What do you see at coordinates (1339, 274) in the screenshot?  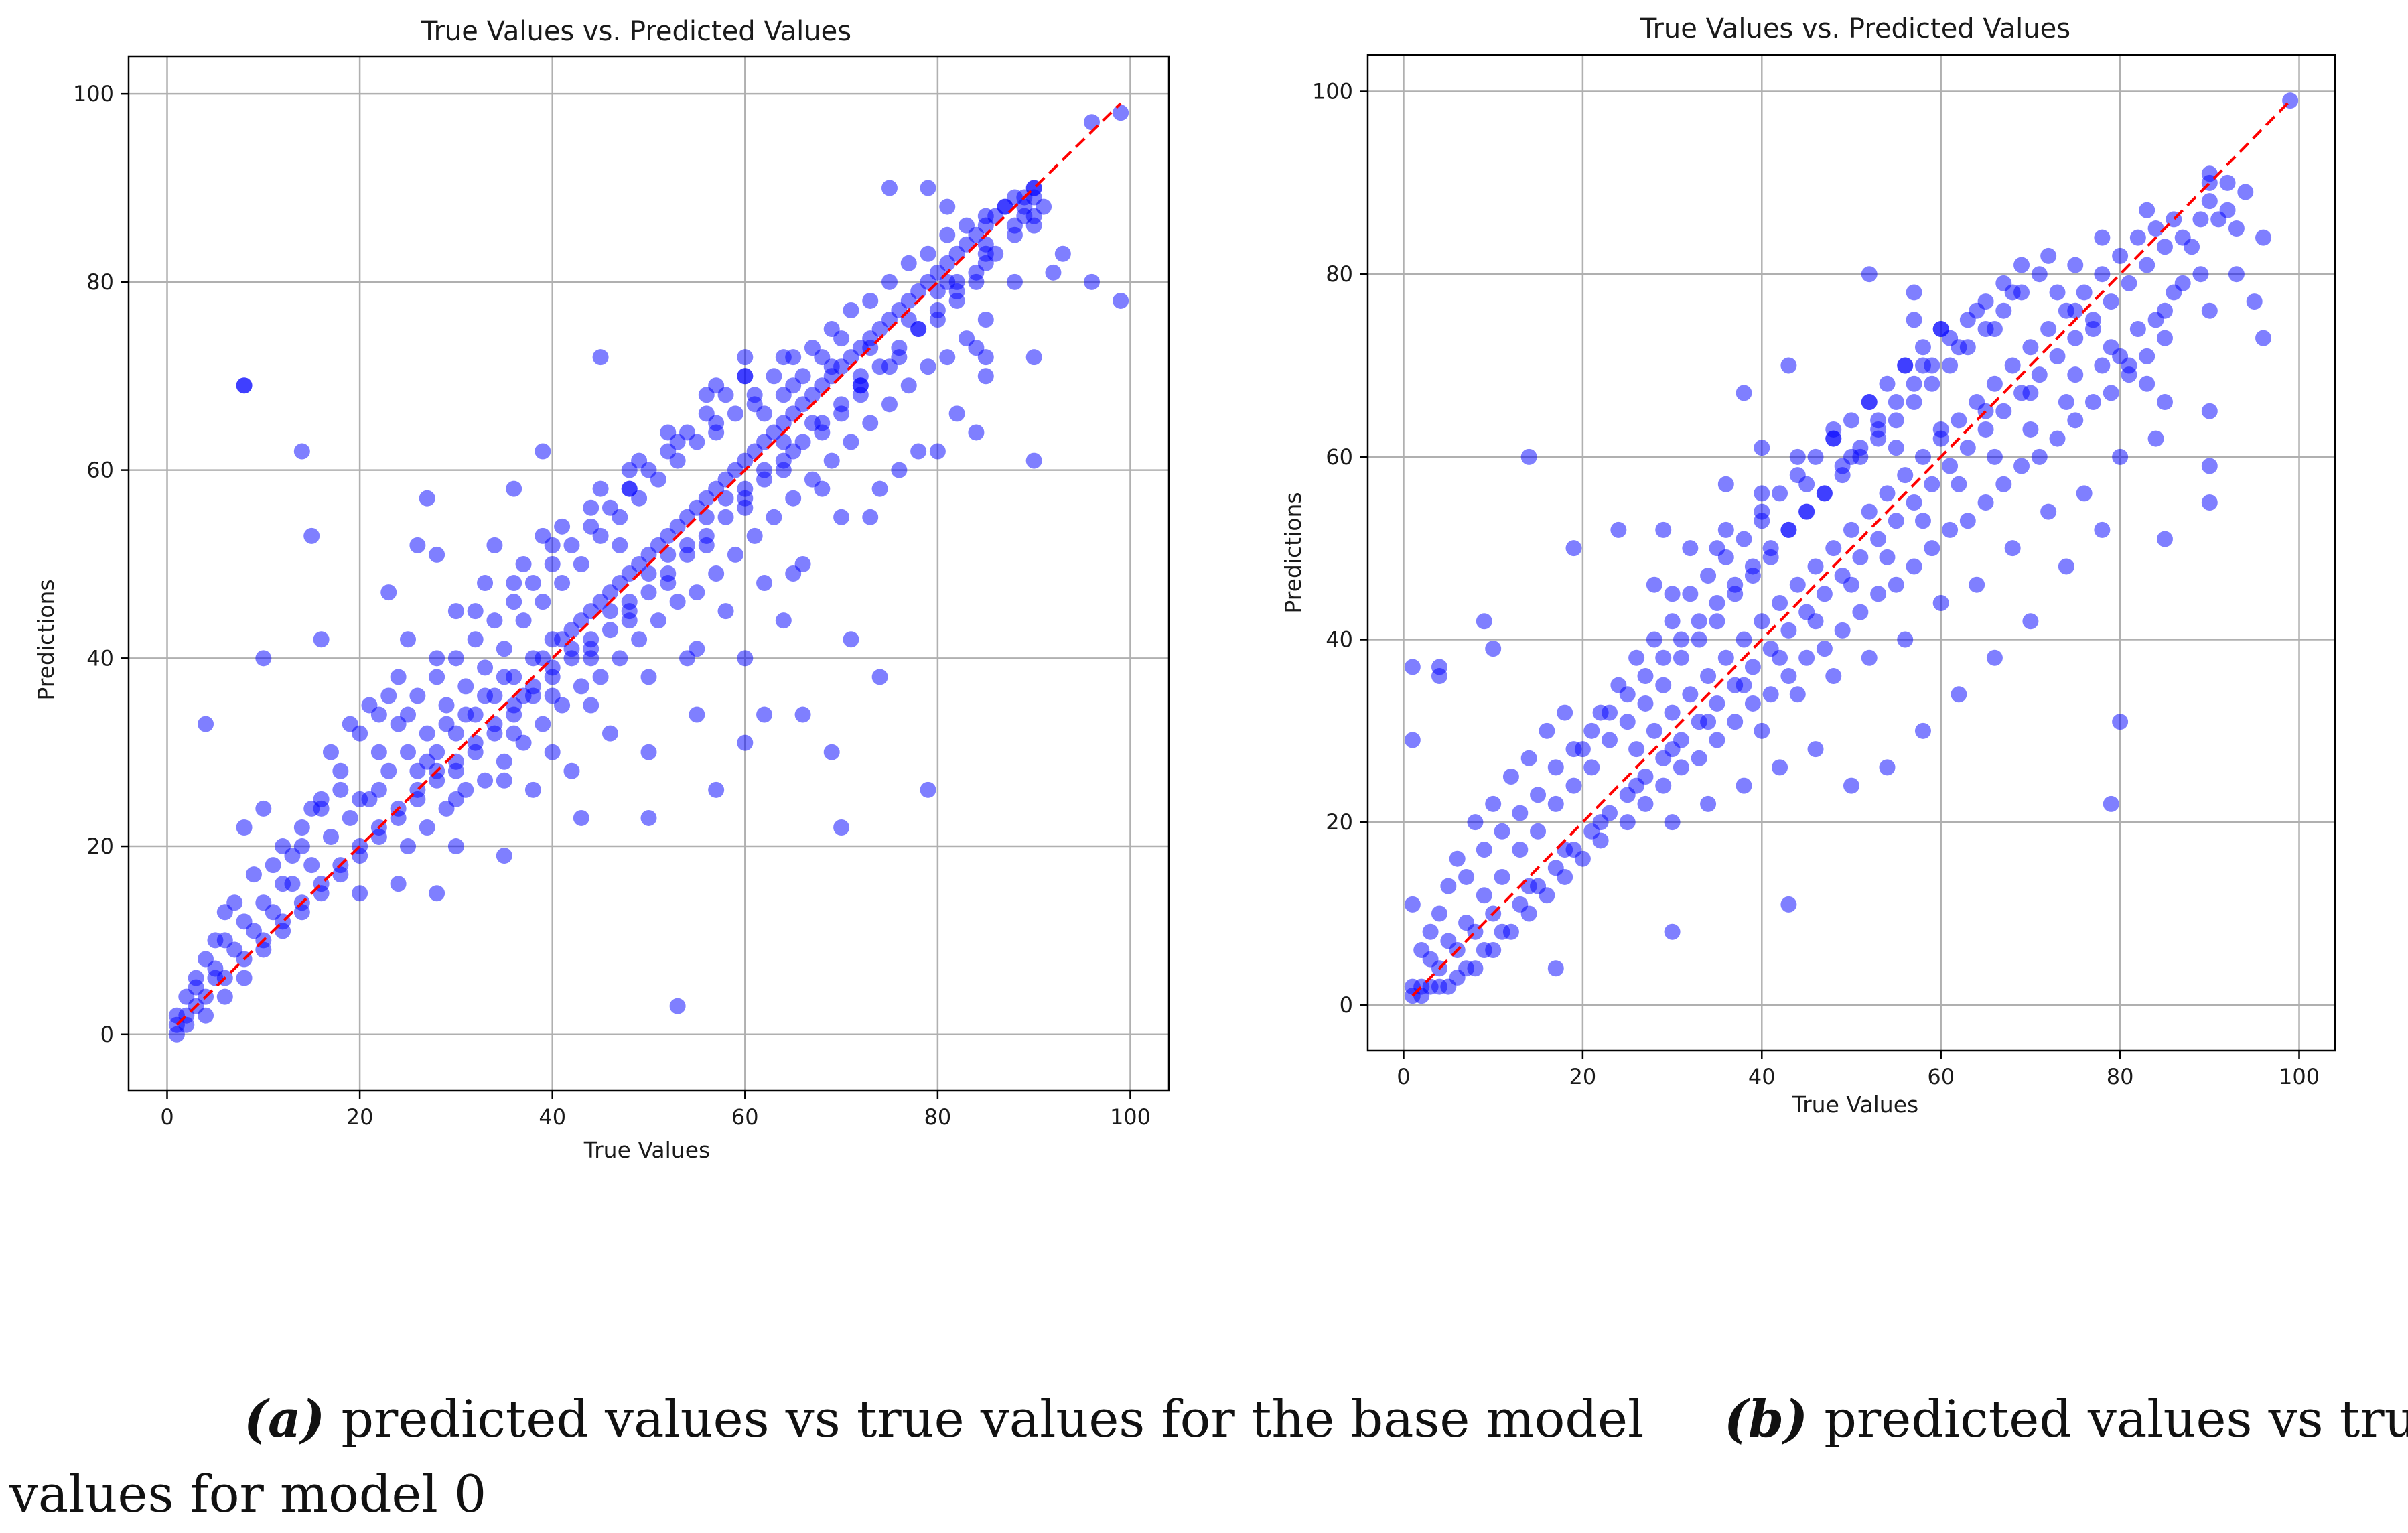 I see `y-tick-label: 80` at bounding box center [1339, 274].